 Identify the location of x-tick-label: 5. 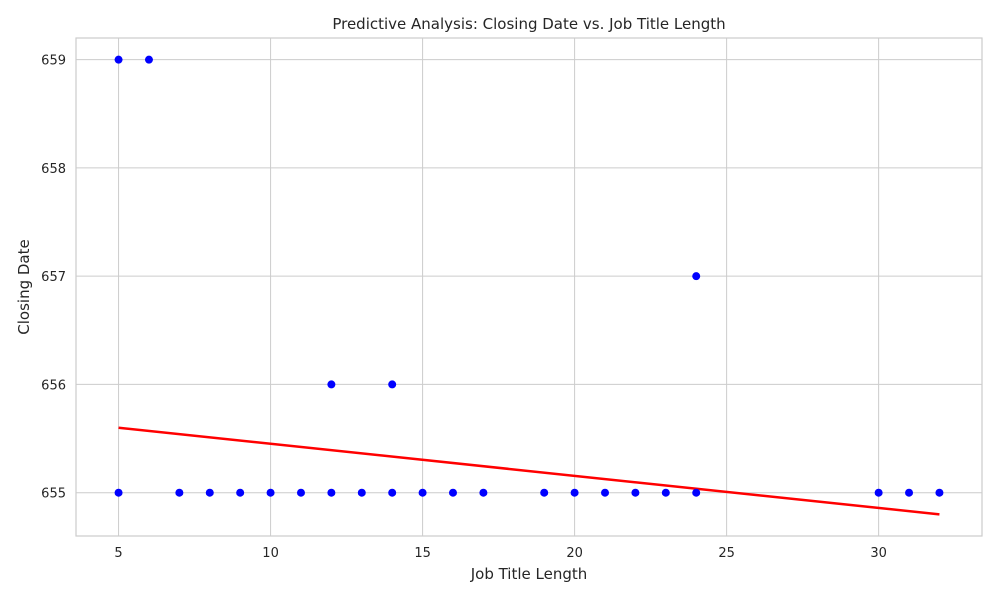
(118, 553).